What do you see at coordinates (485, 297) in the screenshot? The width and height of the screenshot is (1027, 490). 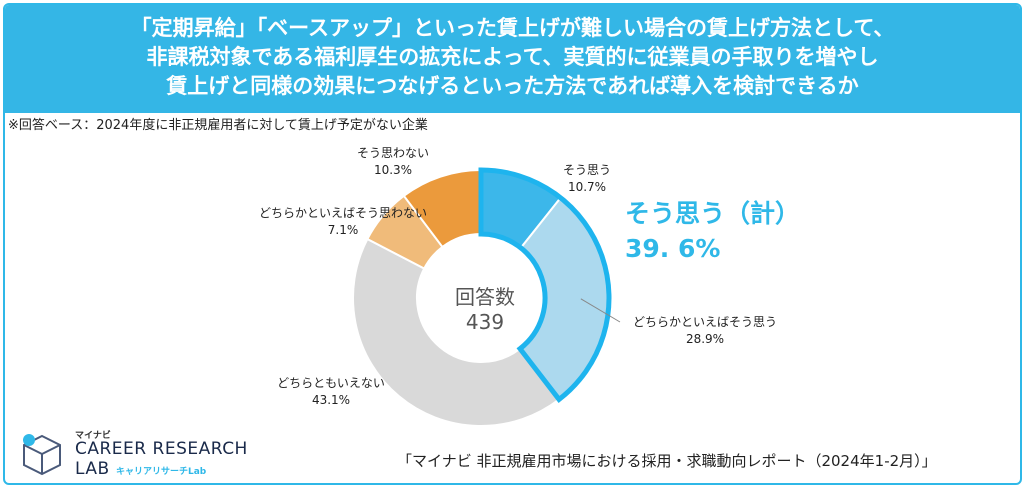 I see `center-label: 回答数` at bounding box center [485, 297].